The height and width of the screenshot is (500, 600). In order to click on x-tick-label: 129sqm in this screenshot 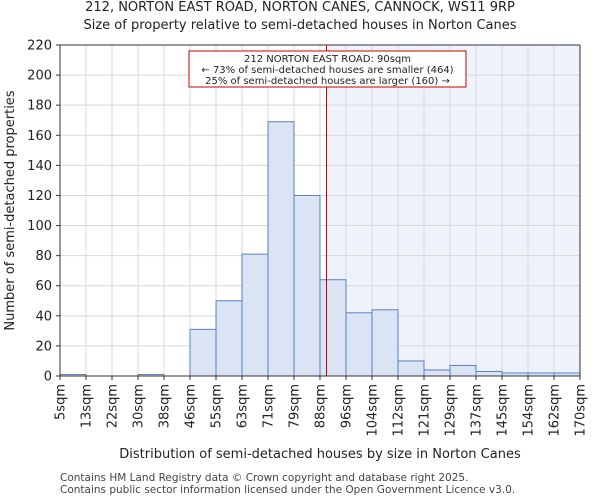, I will do `click(451, 410)`.